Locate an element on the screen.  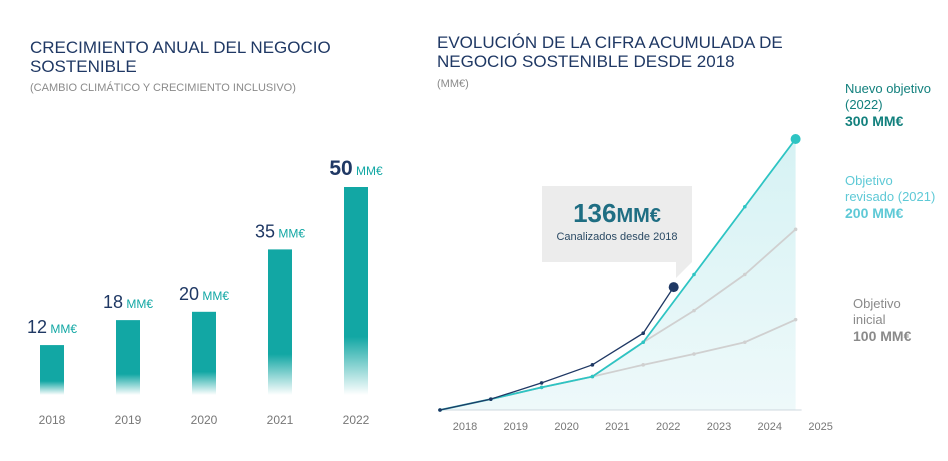
bar-value-label-2021: 35 MM€ is located at coordinates (280, 231).